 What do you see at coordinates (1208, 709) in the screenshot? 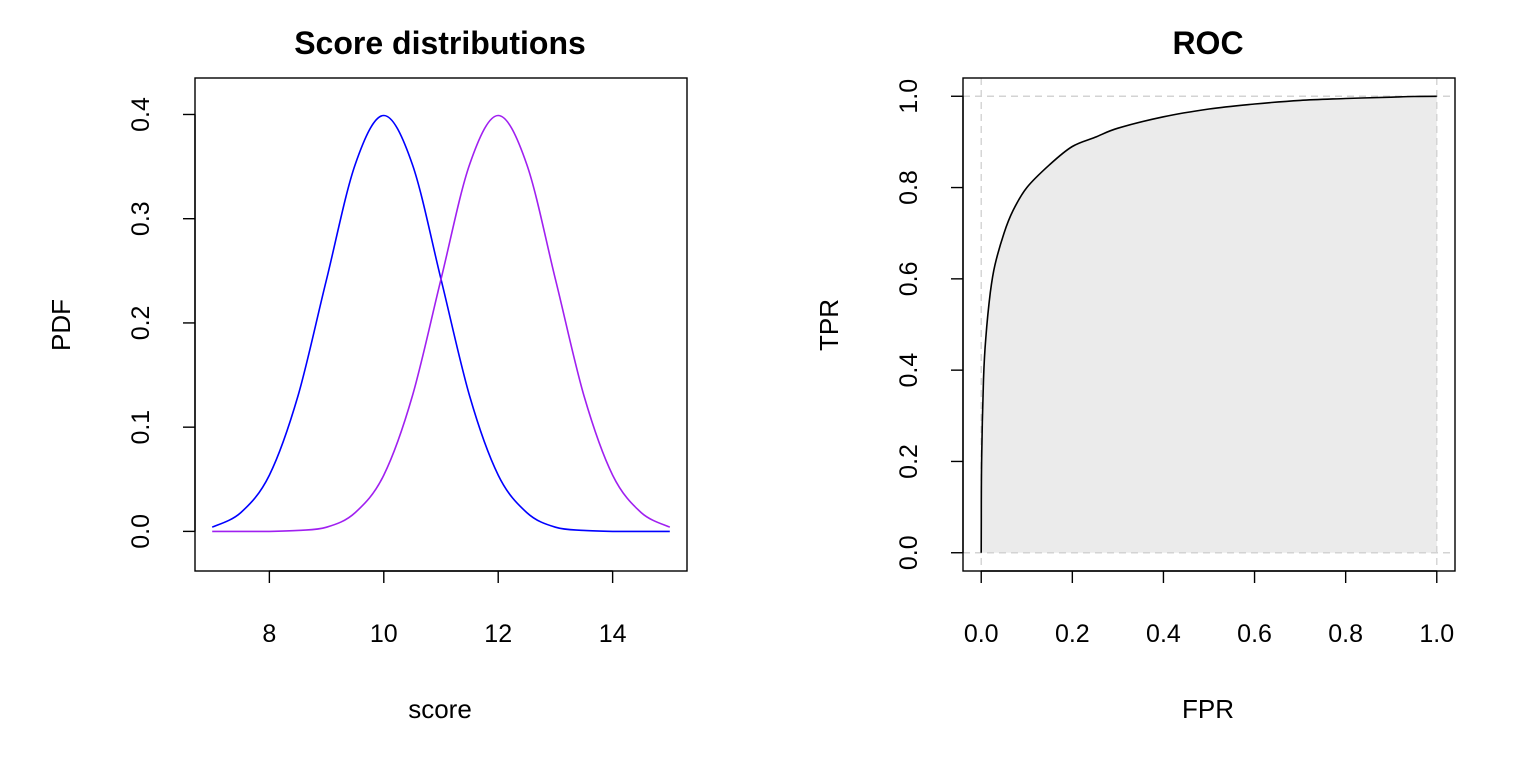
I see `x-axis-label: FPR` at bounding box center [1208, 709].